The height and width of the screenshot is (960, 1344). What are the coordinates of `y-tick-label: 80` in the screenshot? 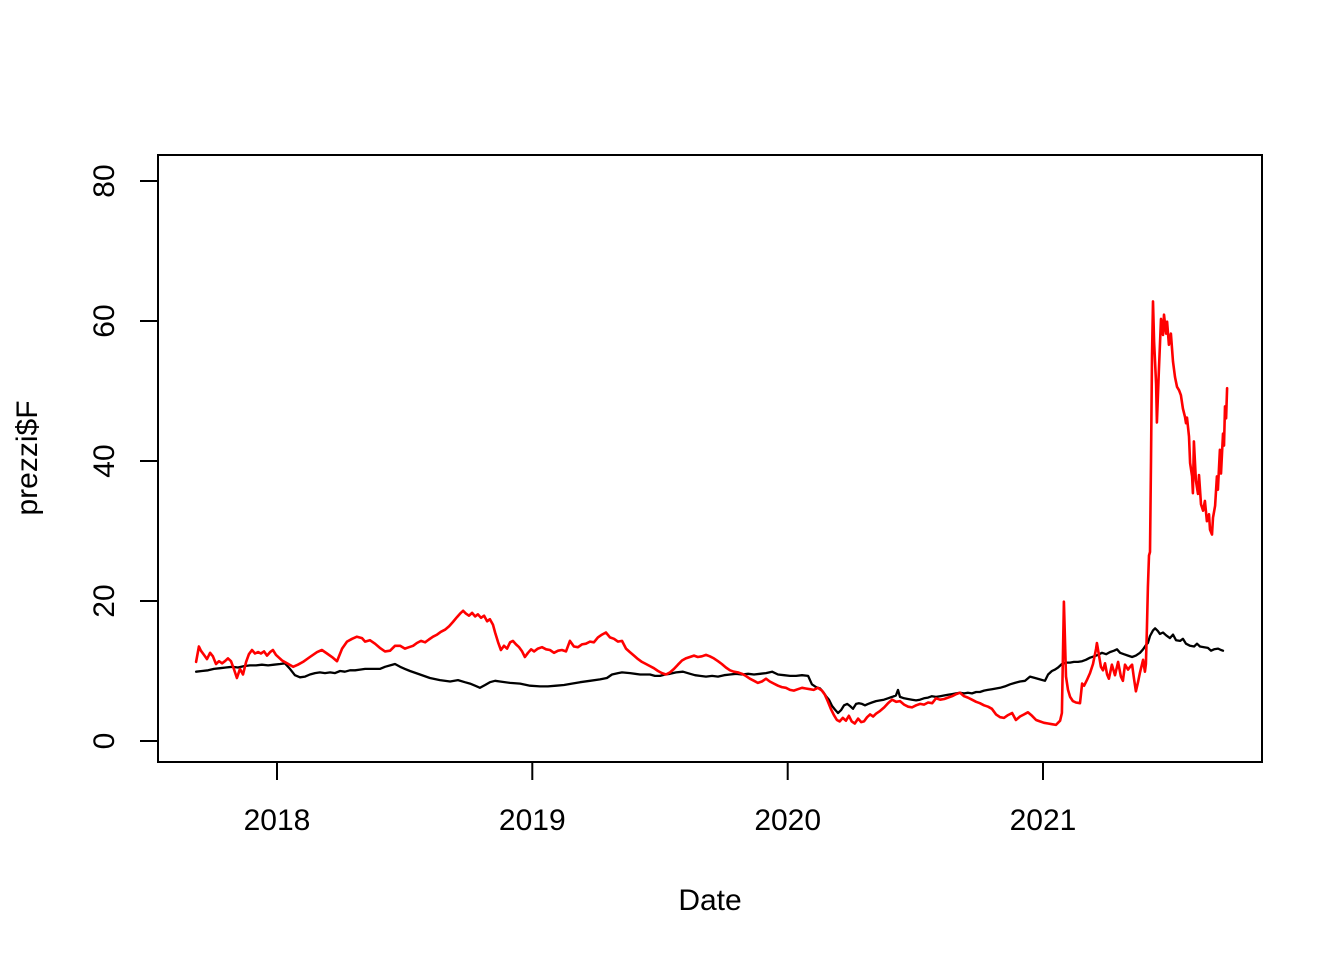 It's located at (104, 180).